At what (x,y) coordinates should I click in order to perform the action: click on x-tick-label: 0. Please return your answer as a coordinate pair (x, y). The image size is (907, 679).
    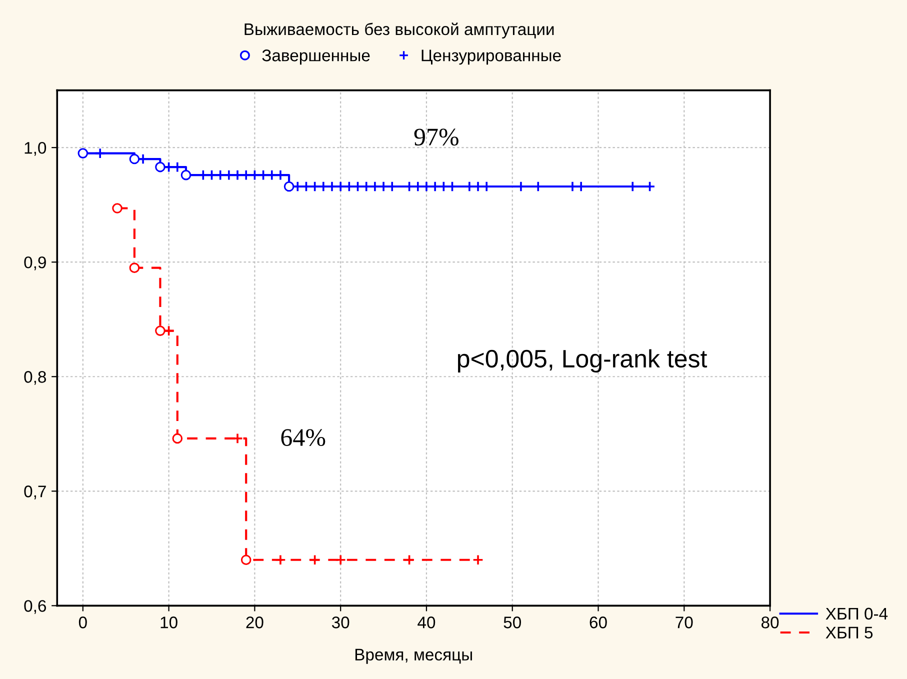
    Looking at the image, I should click on (82, 622).